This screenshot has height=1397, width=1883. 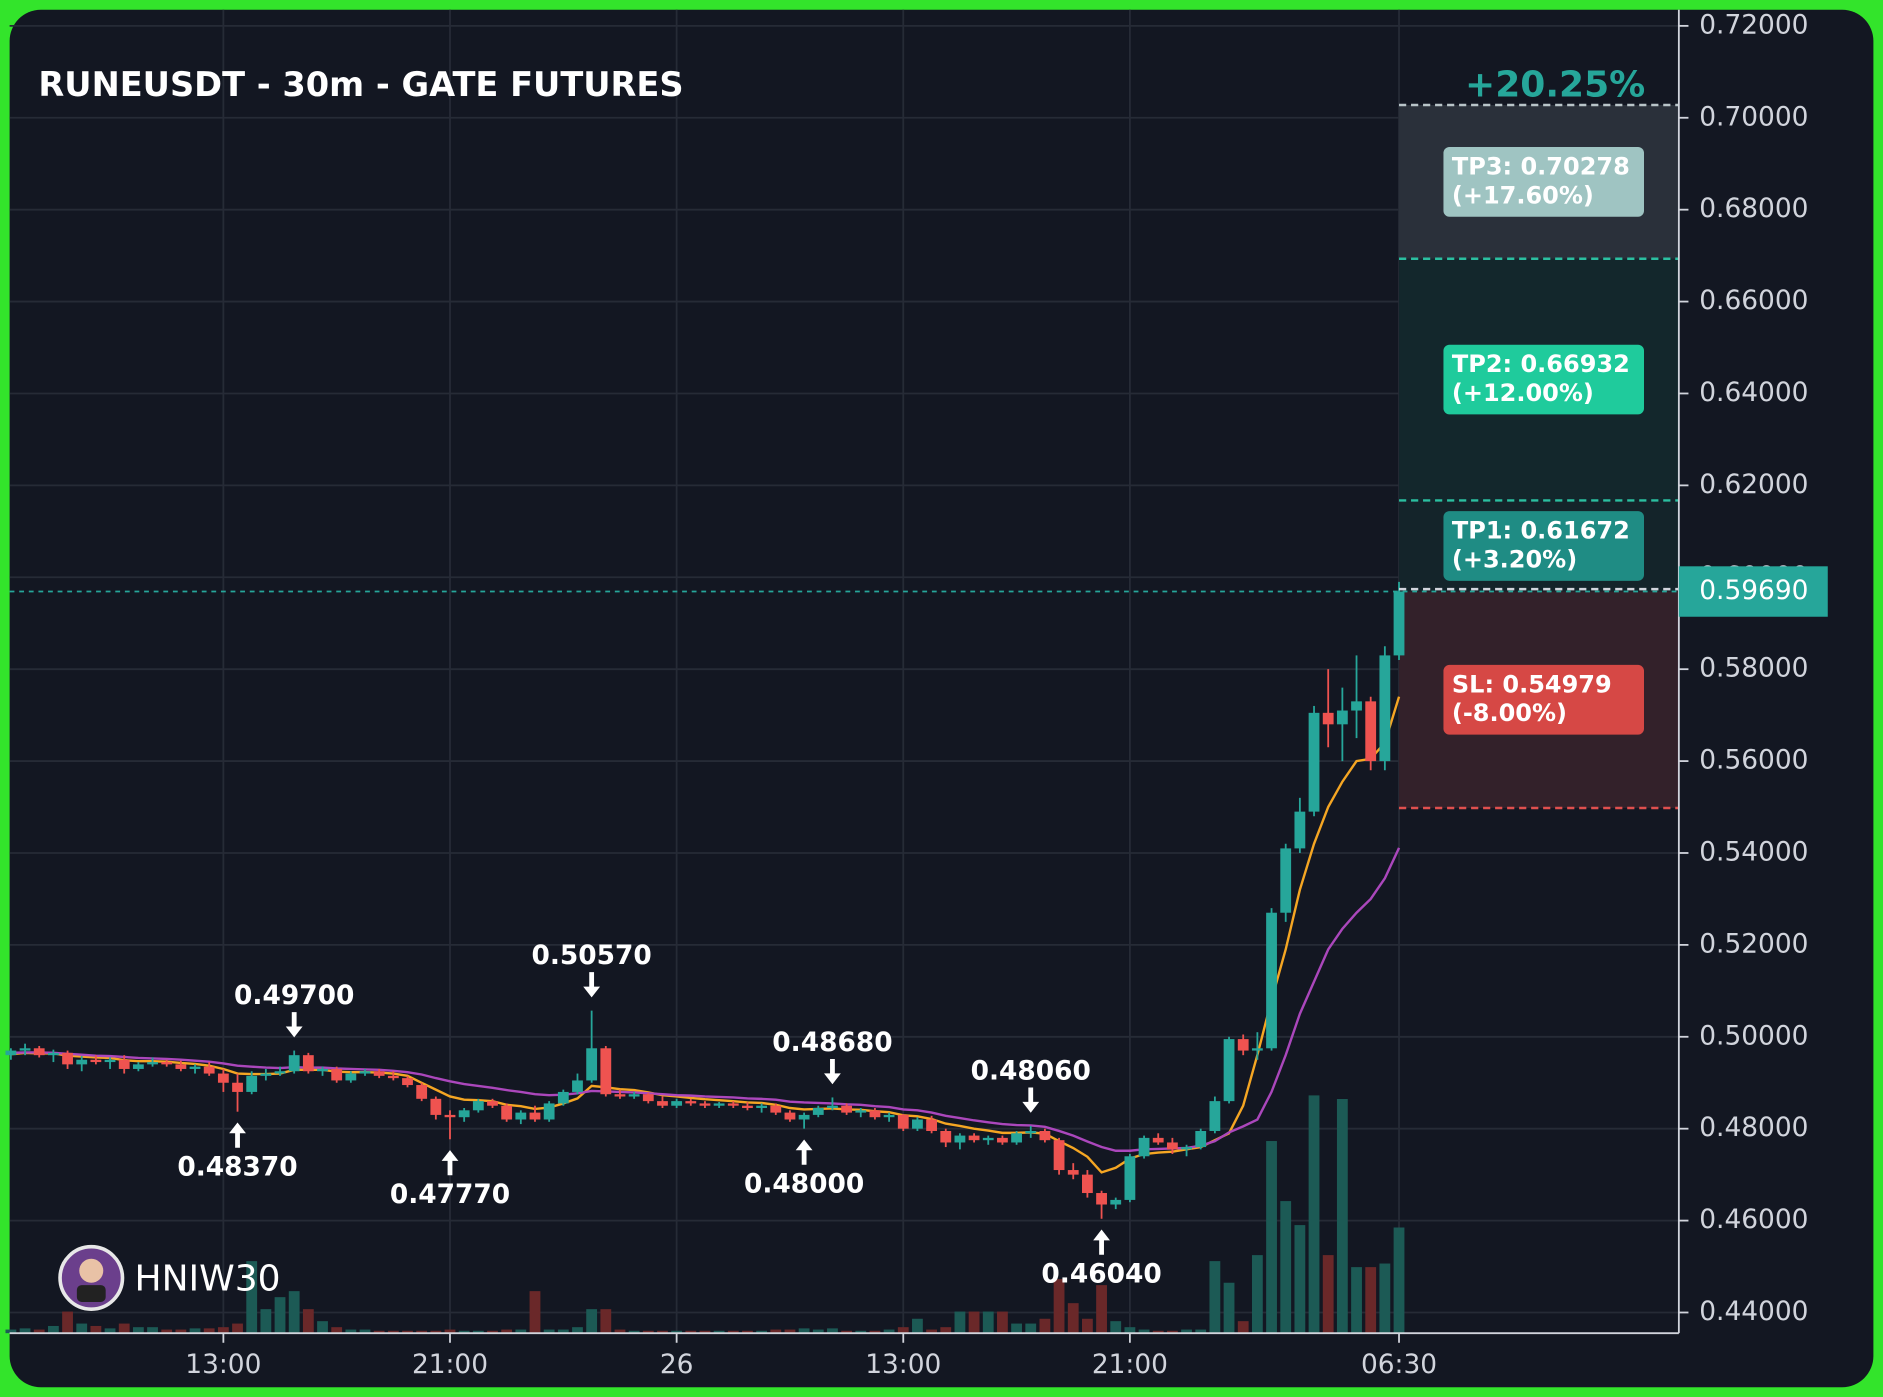 What do you see at coordinates (1541, 364) in the screenshot?
I see `target-label: TP2: 0.66932` at bounding box center [1541, 364].